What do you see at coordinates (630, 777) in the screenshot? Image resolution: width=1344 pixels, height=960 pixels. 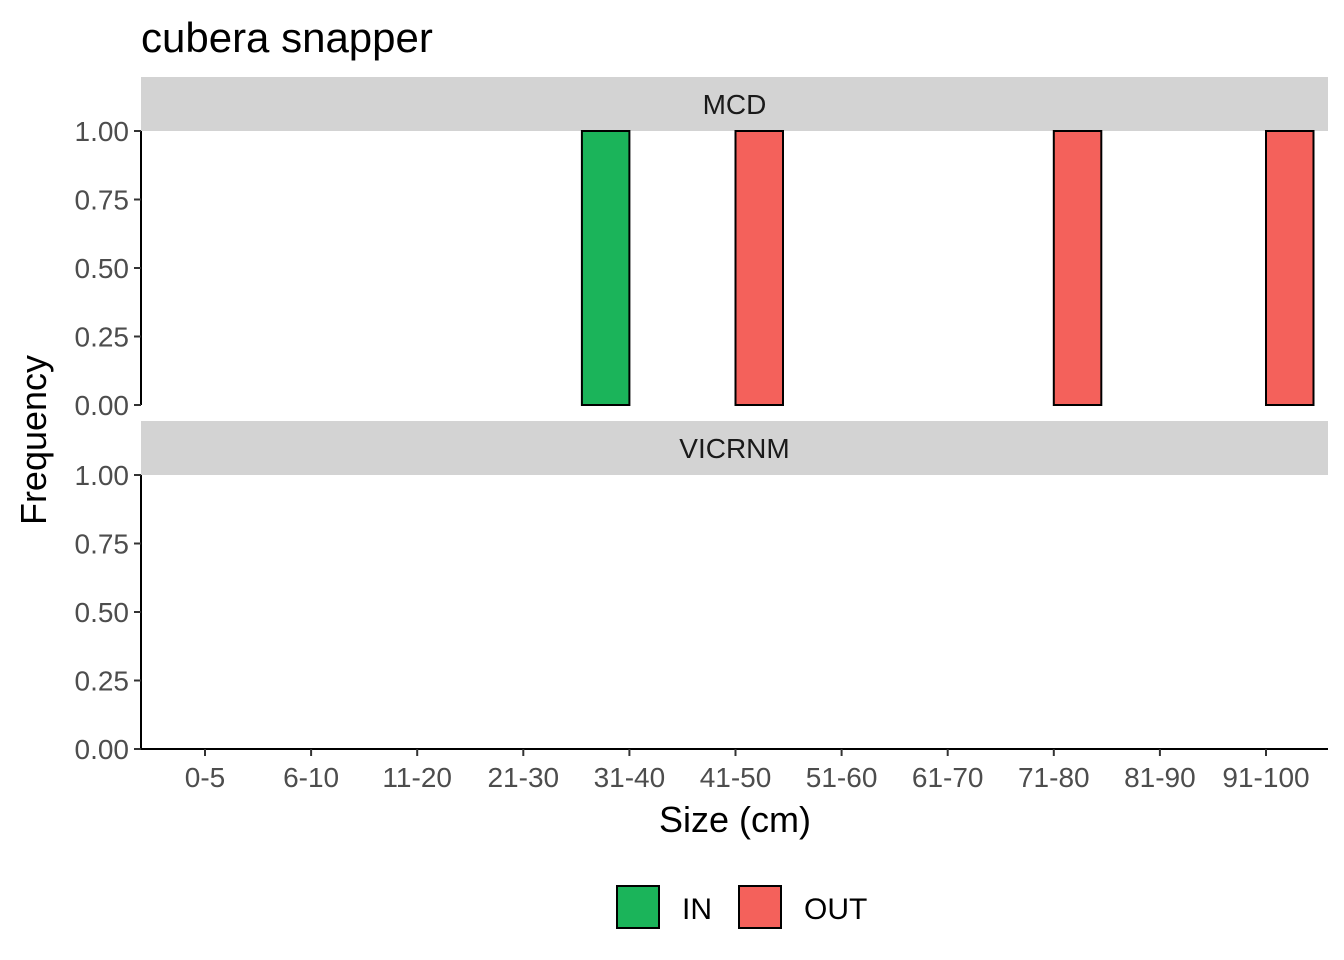 I see `x-tick-label: 31-40` at bounding box center [630, 777].